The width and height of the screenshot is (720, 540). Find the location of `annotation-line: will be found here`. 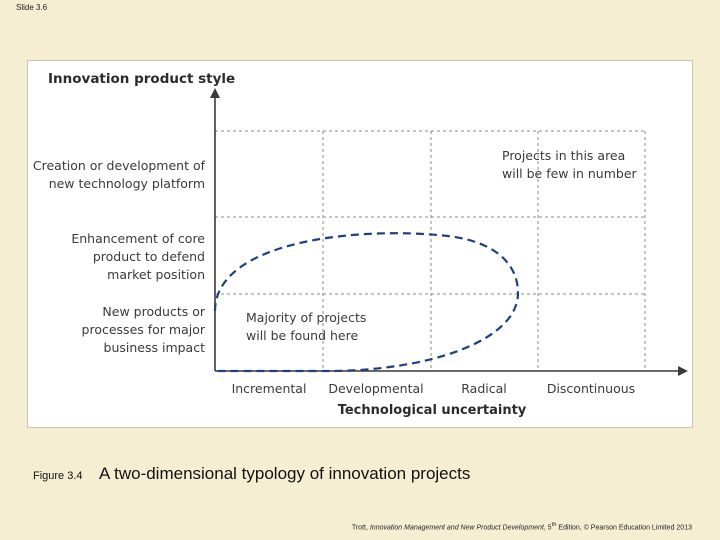

annotation-line: will be found here is located at coordinates (302, 335).